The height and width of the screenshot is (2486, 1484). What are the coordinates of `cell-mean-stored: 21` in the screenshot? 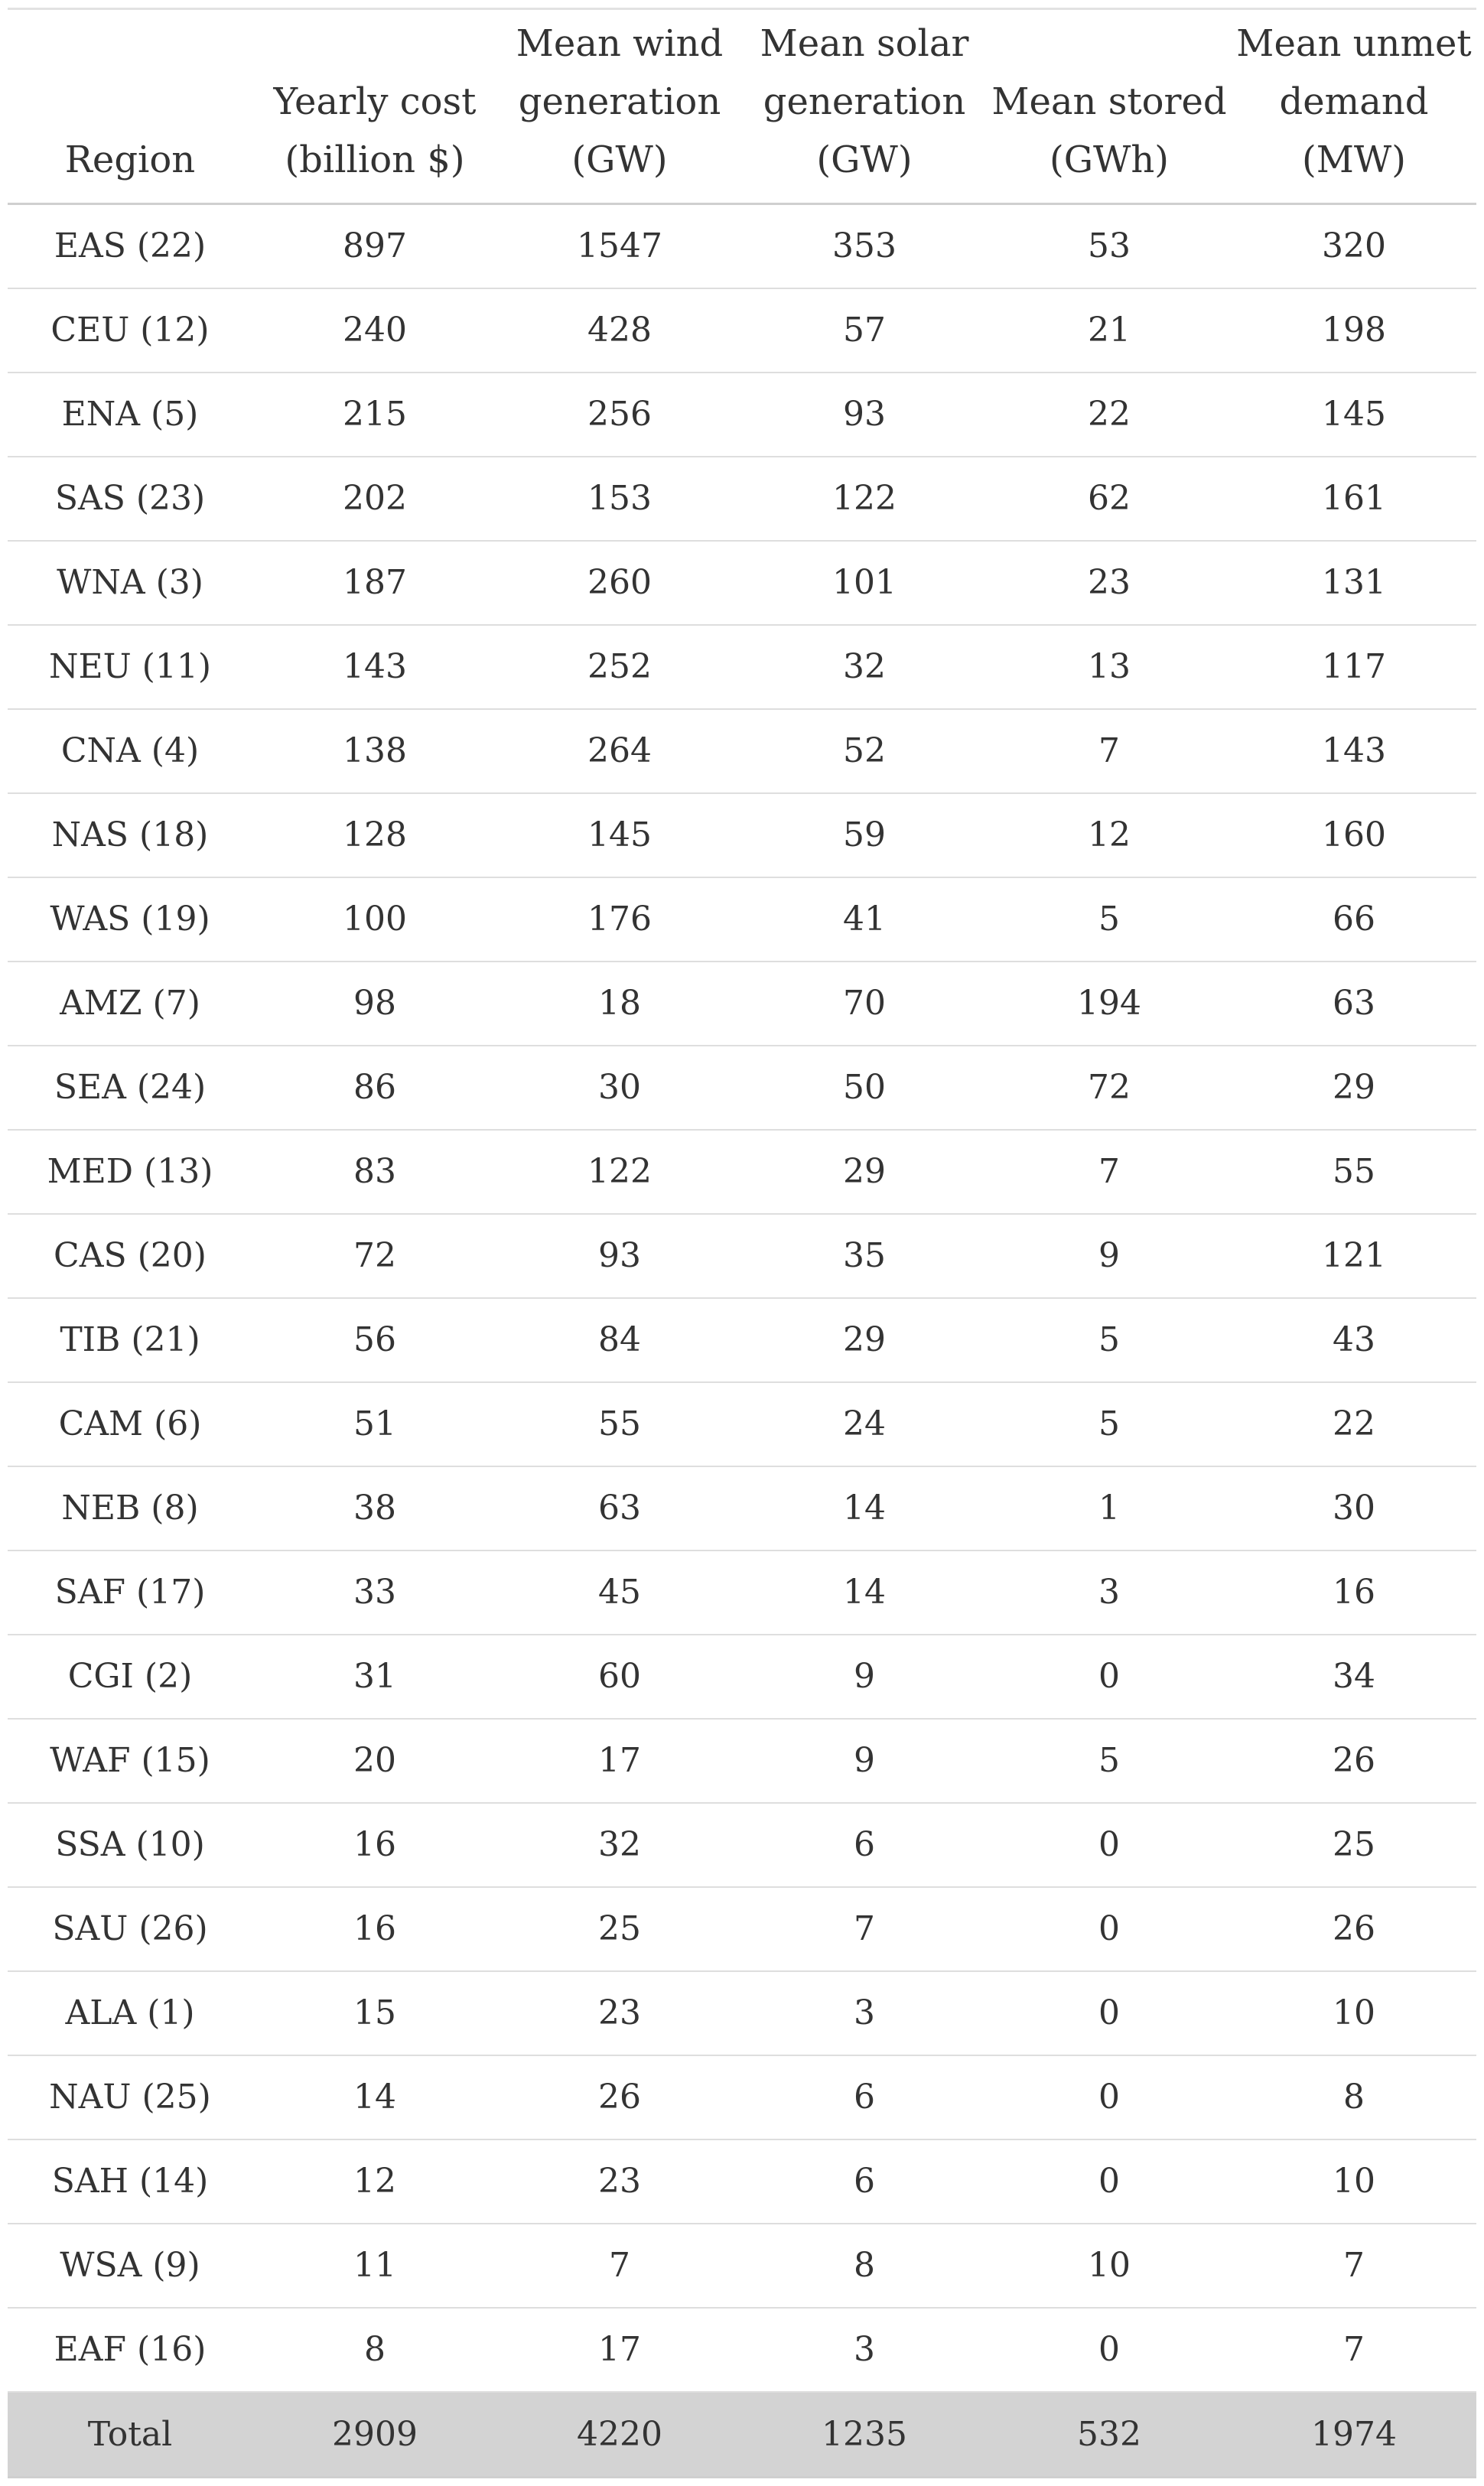 It's located at (1109, 330).